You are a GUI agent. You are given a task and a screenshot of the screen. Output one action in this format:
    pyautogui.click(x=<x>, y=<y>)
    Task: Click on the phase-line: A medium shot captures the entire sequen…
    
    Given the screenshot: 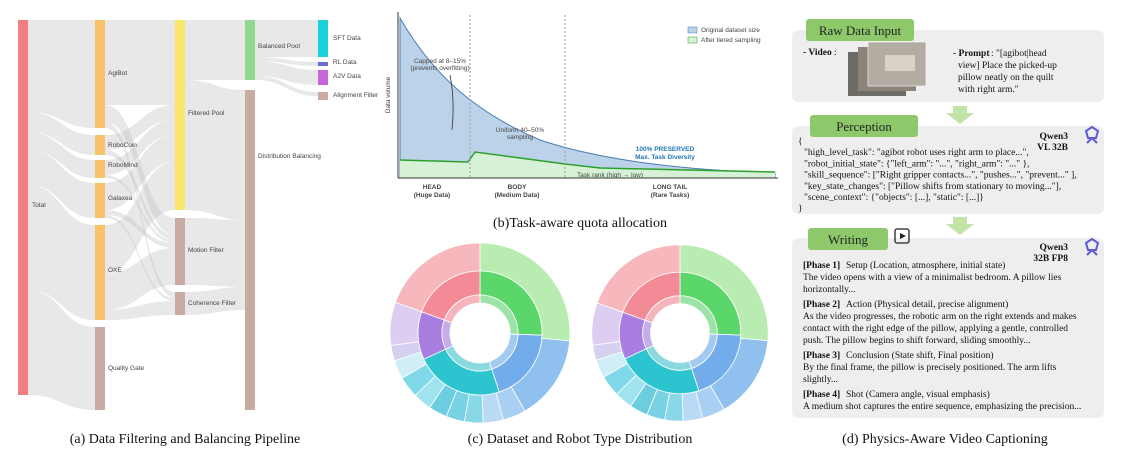 What is the action you would take?
    pyautogui.click(x=942, y=407)
    